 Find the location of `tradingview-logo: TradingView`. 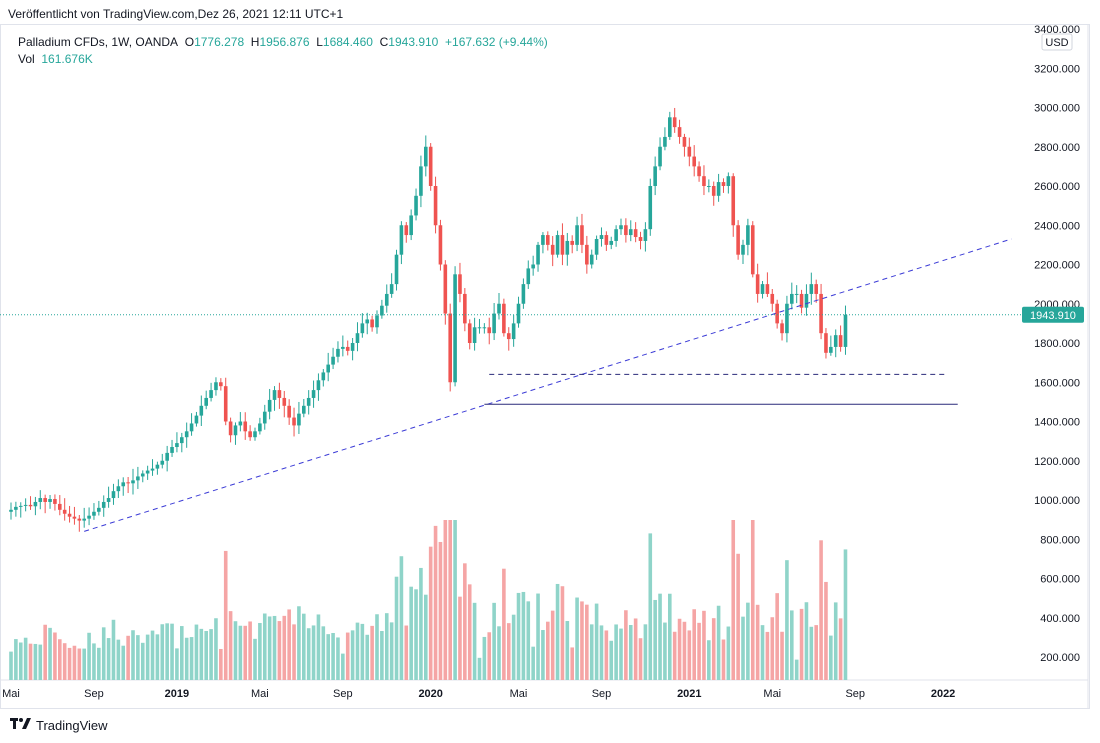

tradingview-logo: TradingView is located at coordinates (59, 725).